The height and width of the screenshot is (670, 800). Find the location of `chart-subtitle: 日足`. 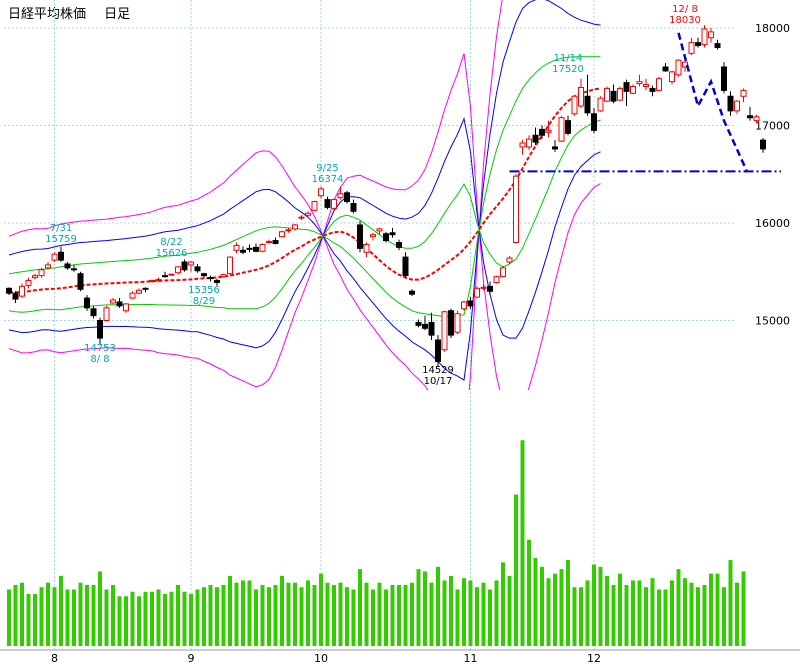

chart-subtitle: 日足 is located at coordinates (117, 14).